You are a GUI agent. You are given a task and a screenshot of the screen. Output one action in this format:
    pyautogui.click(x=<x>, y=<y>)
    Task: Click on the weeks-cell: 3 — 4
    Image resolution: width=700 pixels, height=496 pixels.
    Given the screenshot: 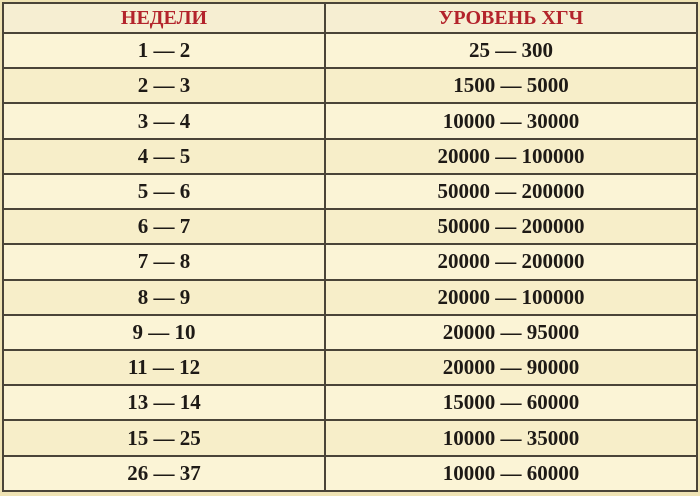 What is the action you would take?
    pyautogui.click(x=164, y=121)
    